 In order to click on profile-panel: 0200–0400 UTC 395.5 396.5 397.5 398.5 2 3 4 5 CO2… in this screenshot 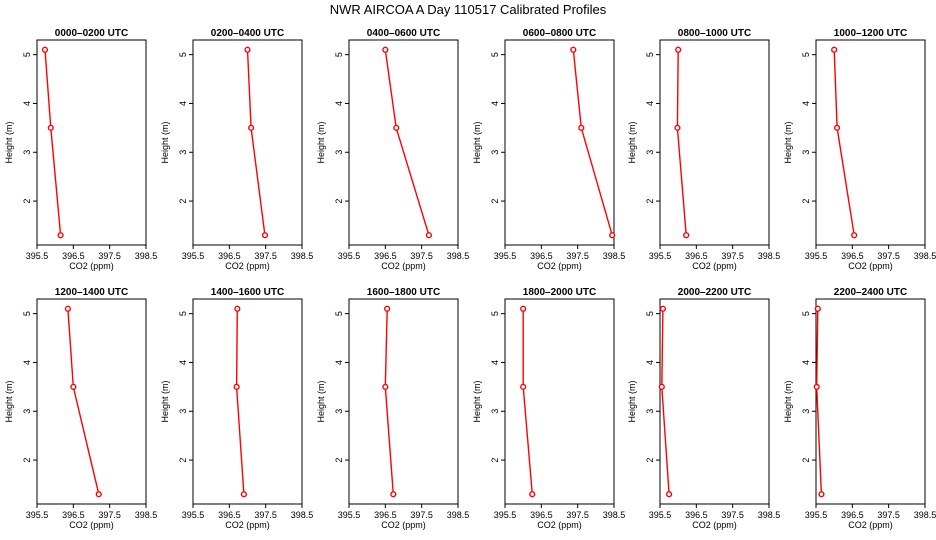, I will do `click(236, 149)`.